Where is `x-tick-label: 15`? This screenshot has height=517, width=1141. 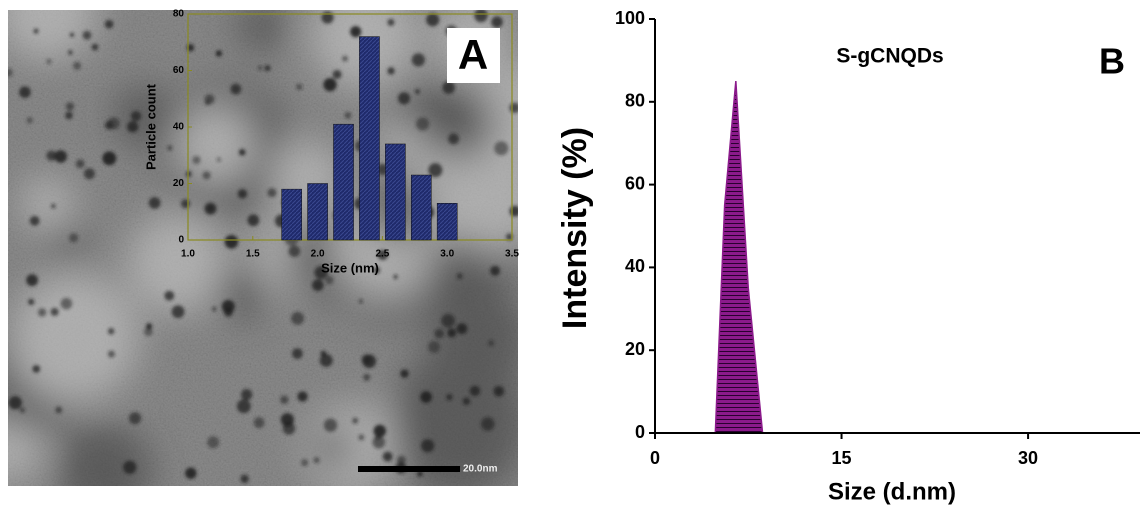
x-tick-label: 15 is located at coordinates (842, 458).